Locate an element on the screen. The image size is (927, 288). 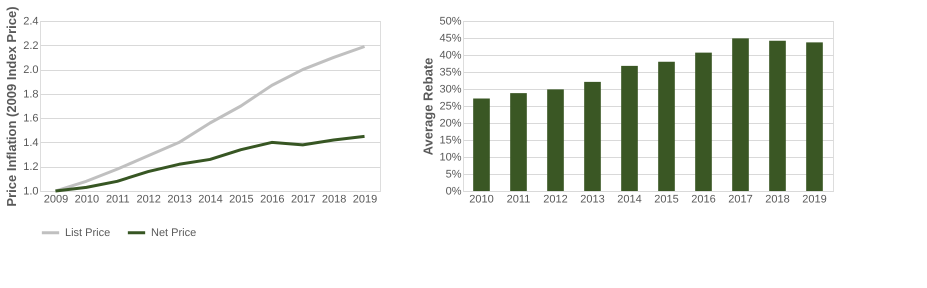
y-tick-label: 2.2 is located at coordinates (30, 46).